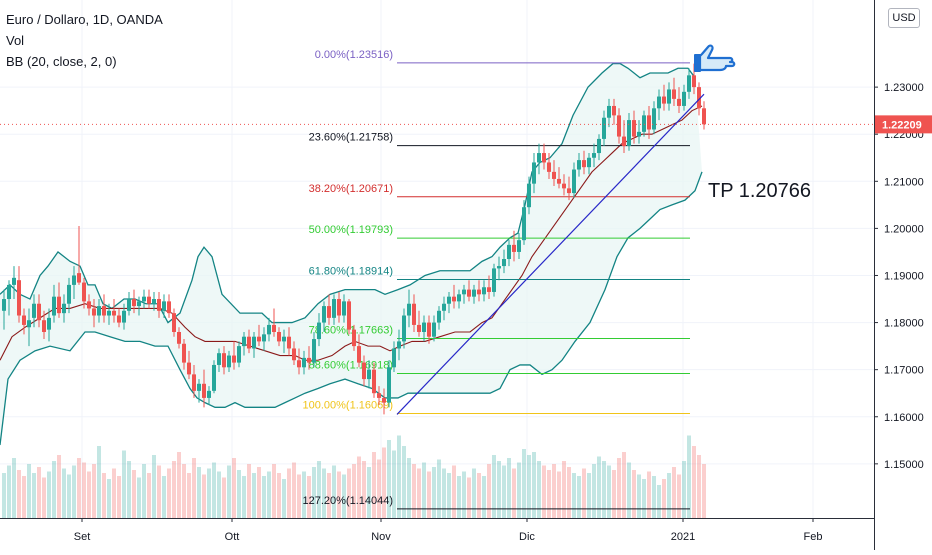 This screenshot has height=555, width=932. Describe the element at coordinates (351, 230) in the screenshot. I see `fibonacci-label: 50.00%(1.19793)` at that location.